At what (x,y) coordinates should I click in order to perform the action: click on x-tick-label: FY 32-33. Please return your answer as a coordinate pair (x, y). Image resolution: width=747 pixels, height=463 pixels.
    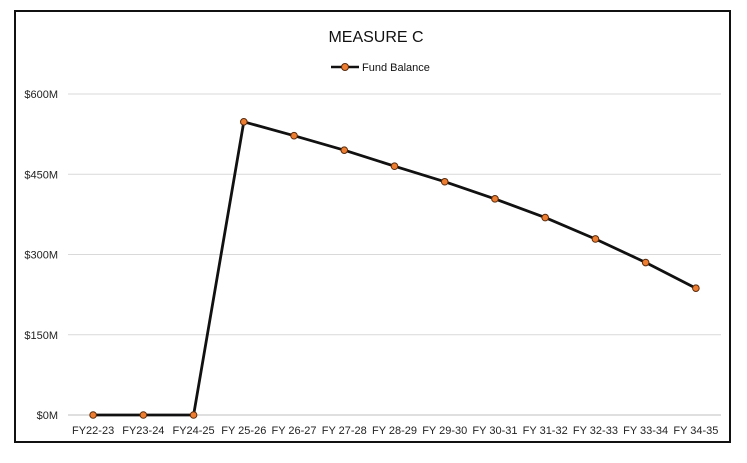
    Looking at the image, I should click on (595, 431).